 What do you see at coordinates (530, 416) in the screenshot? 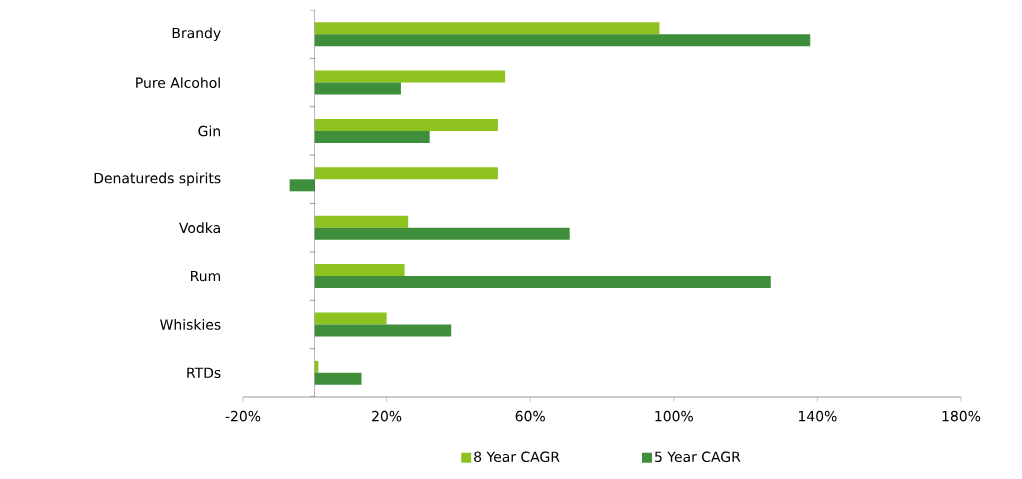
I see `x-tick-label: 60%` at bounding box center [530, 416].